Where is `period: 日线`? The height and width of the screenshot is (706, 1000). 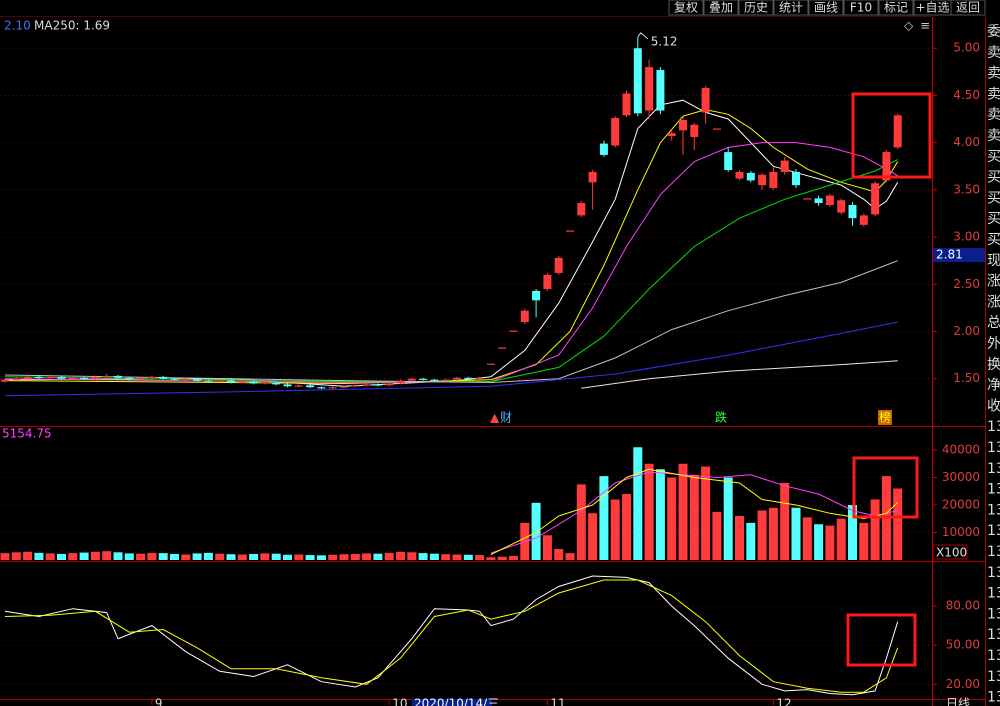 period: 日线 is located at coordinates (958, 701).